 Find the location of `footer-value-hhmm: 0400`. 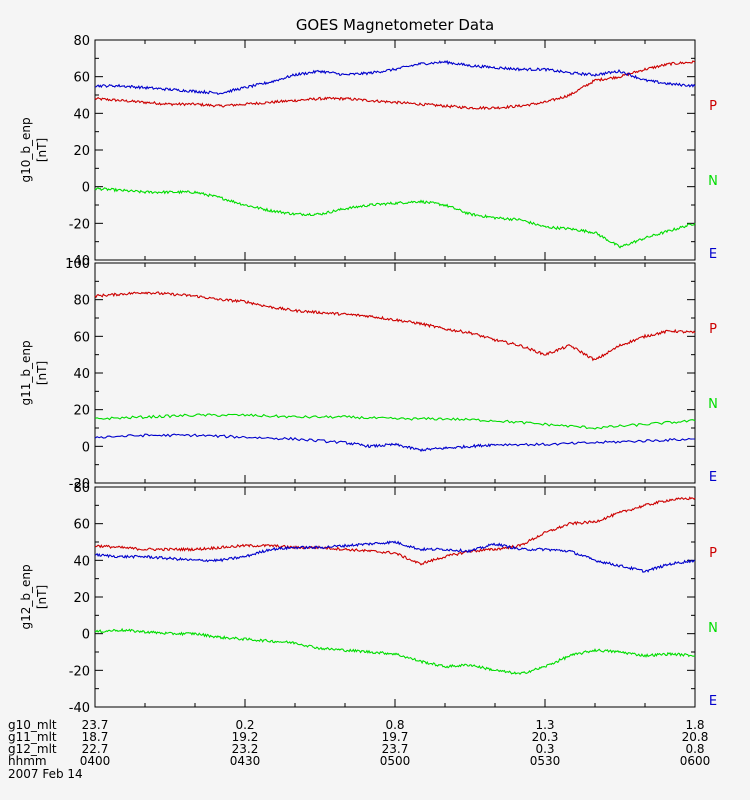

footer-value-hhmm: 0400 is located at coordinates (95, 761).